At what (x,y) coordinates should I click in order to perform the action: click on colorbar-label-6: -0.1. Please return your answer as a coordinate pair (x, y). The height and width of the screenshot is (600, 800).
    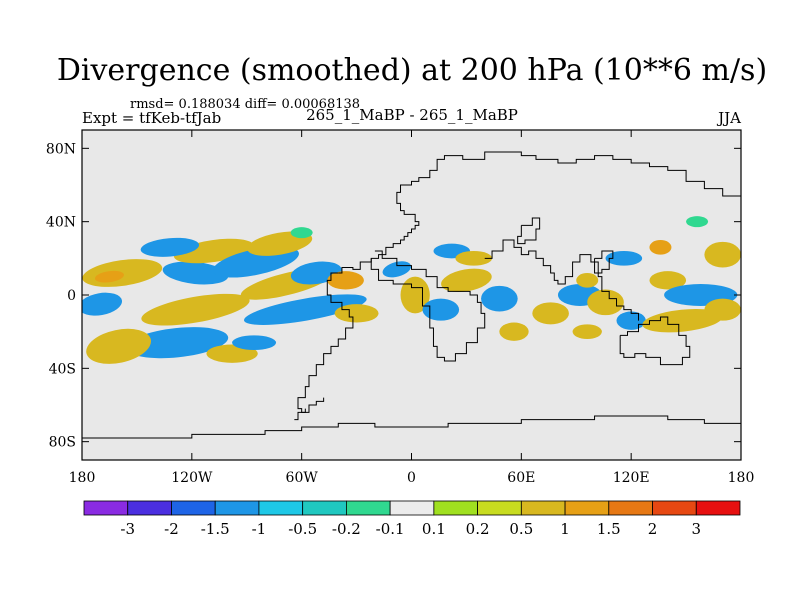
    Looking at the image, I should click on (390, 529).